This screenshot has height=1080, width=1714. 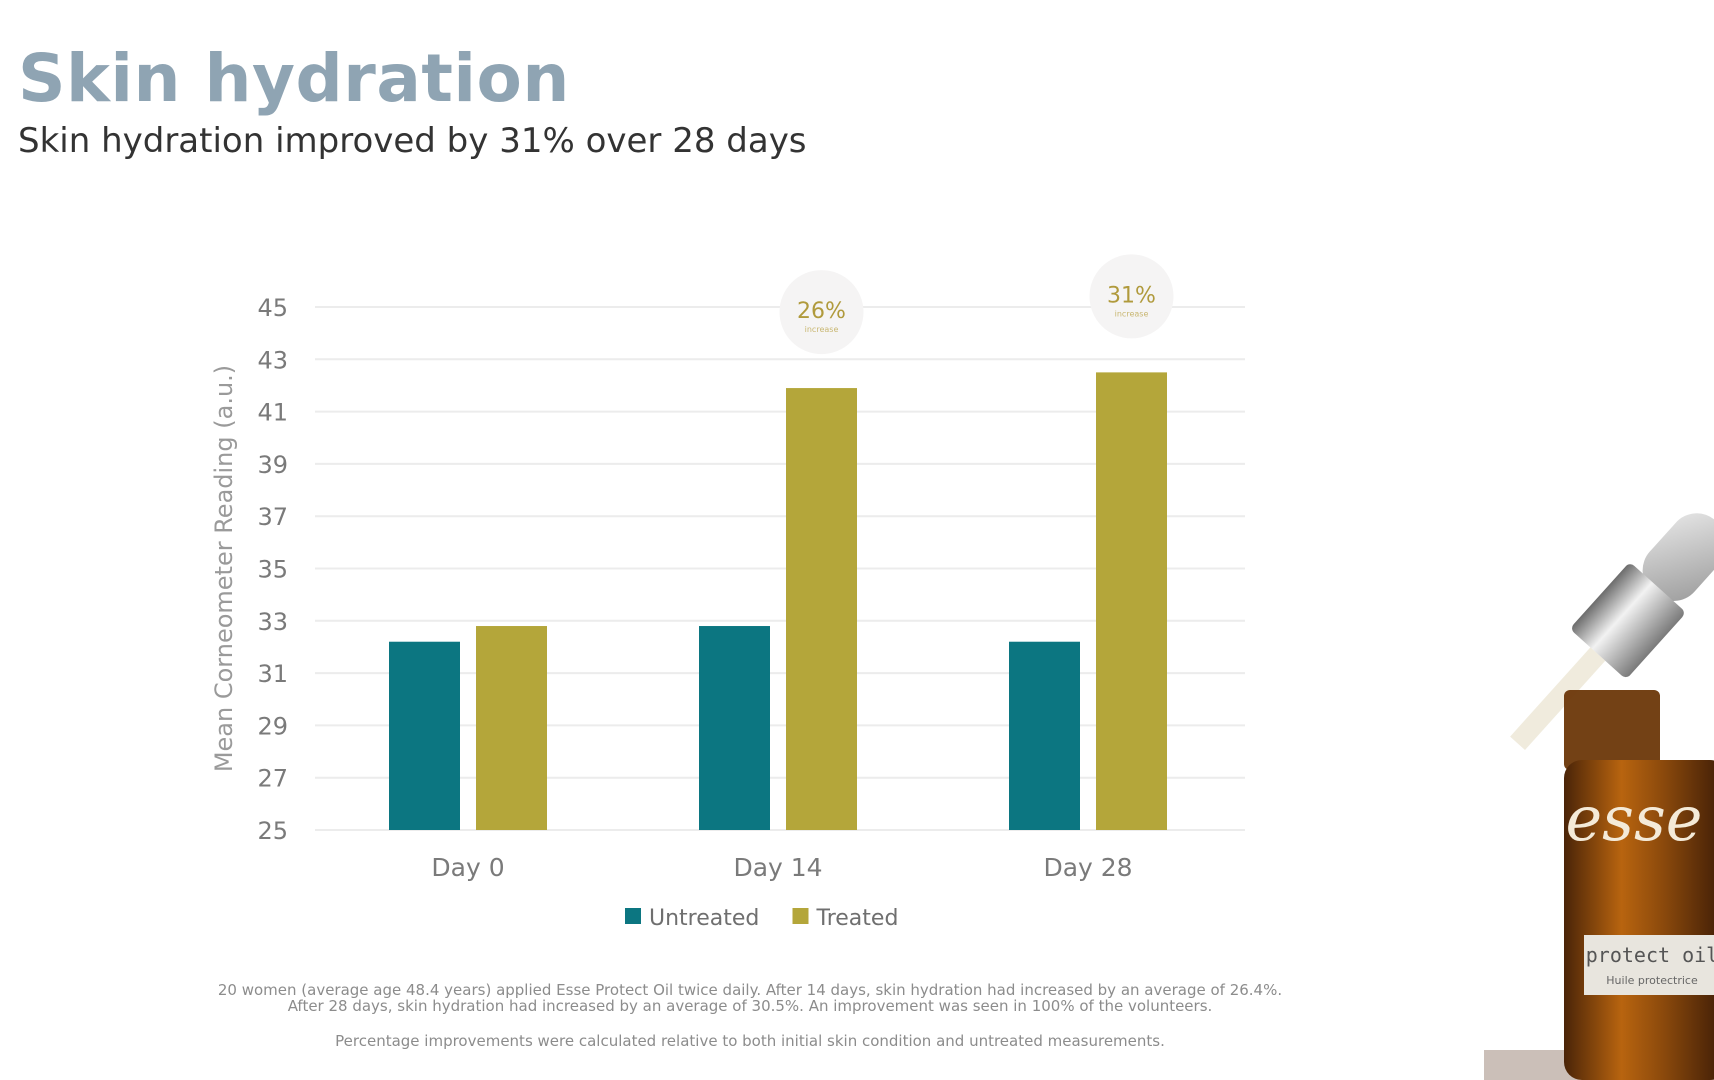 I want to click on y-tick-label: 39, so click(x=272, y=465).